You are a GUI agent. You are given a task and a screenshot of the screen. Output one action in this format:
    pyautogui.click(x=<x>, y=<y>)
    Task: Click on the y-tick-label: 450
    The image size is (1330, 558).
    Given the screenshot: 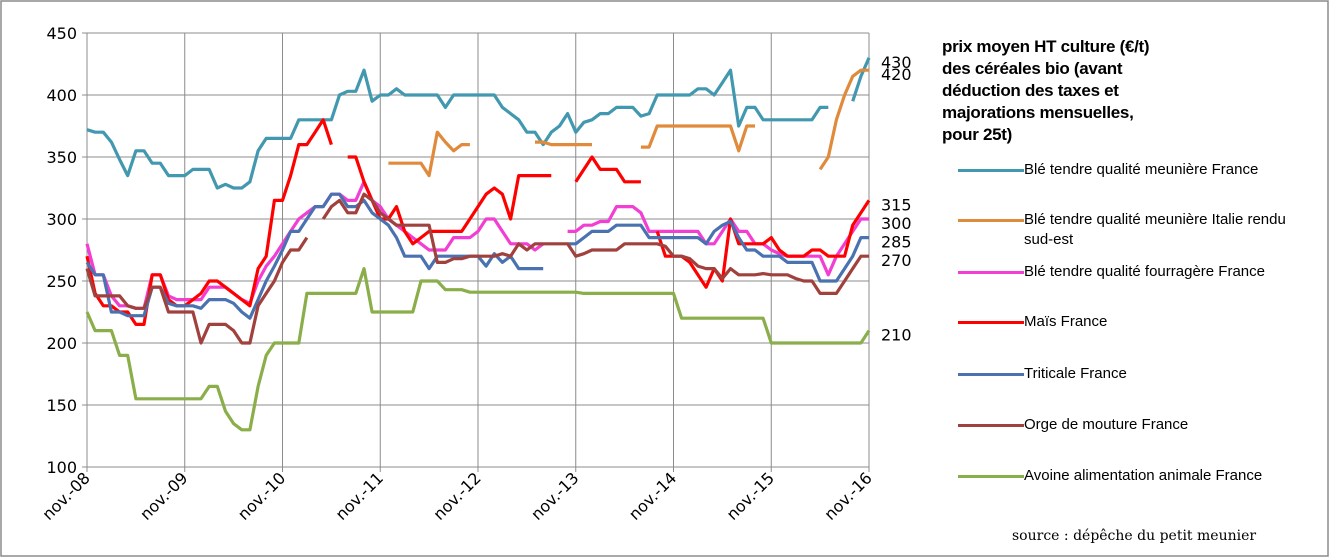 What is the action you would take?
    pyautogui.click(x=61, y=33)
    